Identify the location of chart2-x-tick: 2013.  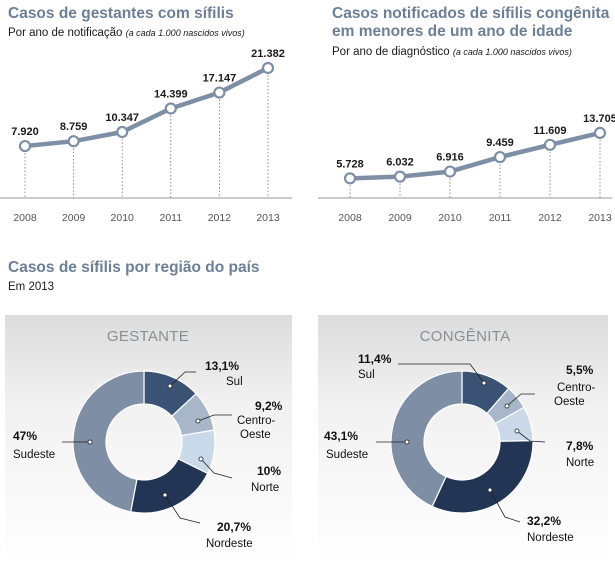
(600, 218).